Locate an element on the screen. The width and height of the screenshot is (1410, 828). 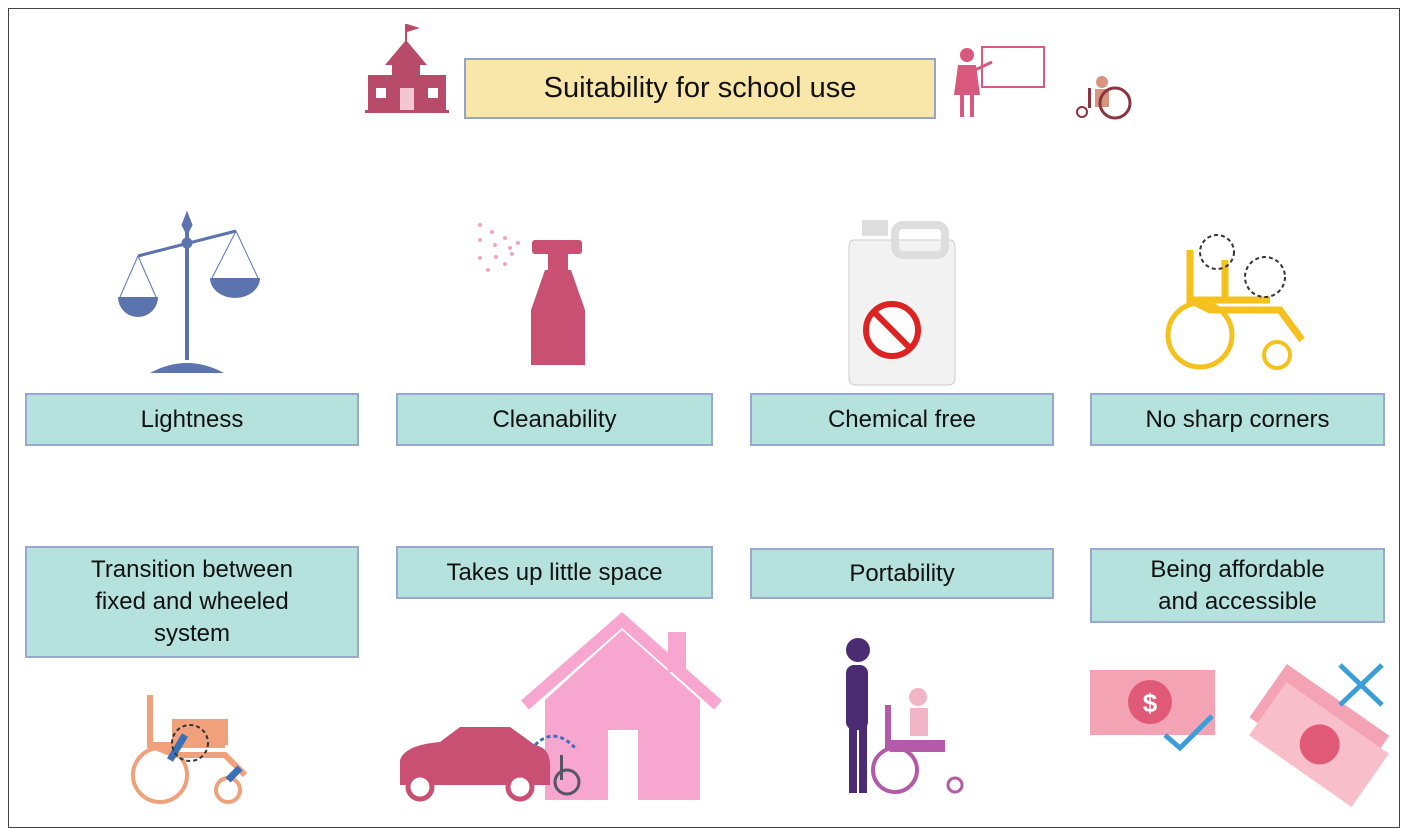
spray-icon is located at coordinates (531, 294).